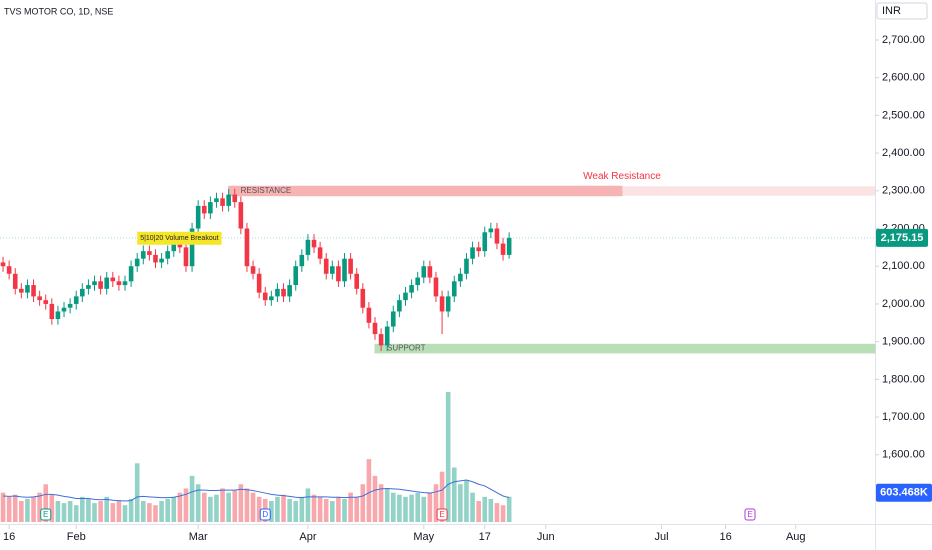  Describe the element at coordinates (179, 238) in the screenshot. I see `annotation: 5|10|20 Volume Breakout` at that location.